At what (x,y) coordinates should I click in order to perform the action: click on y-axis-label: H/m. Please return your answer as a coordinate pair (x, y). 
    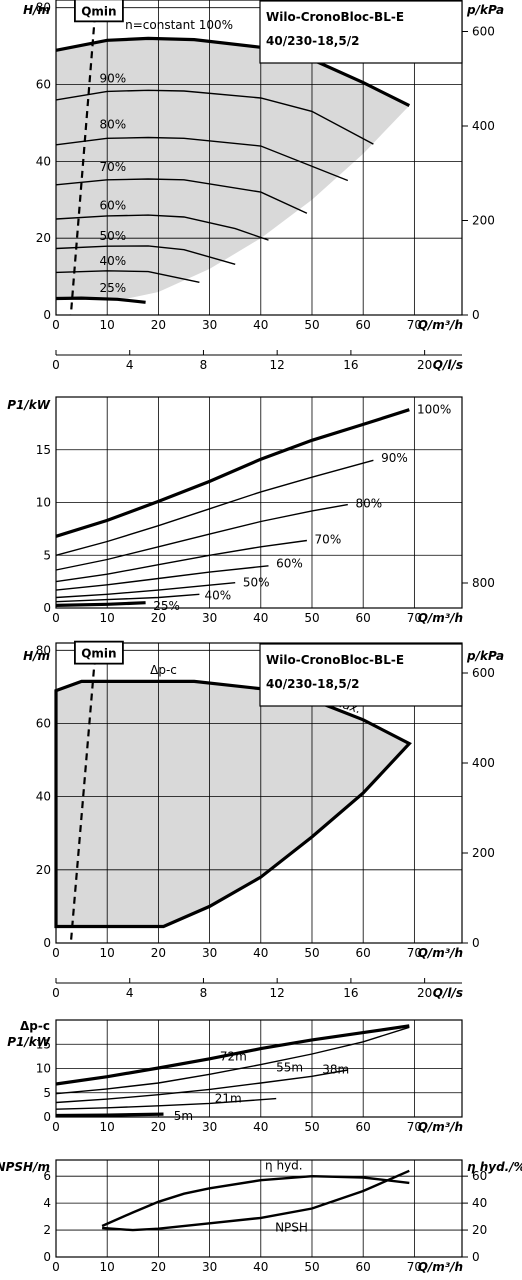
    Looking at the image, I should click on (36, 10).